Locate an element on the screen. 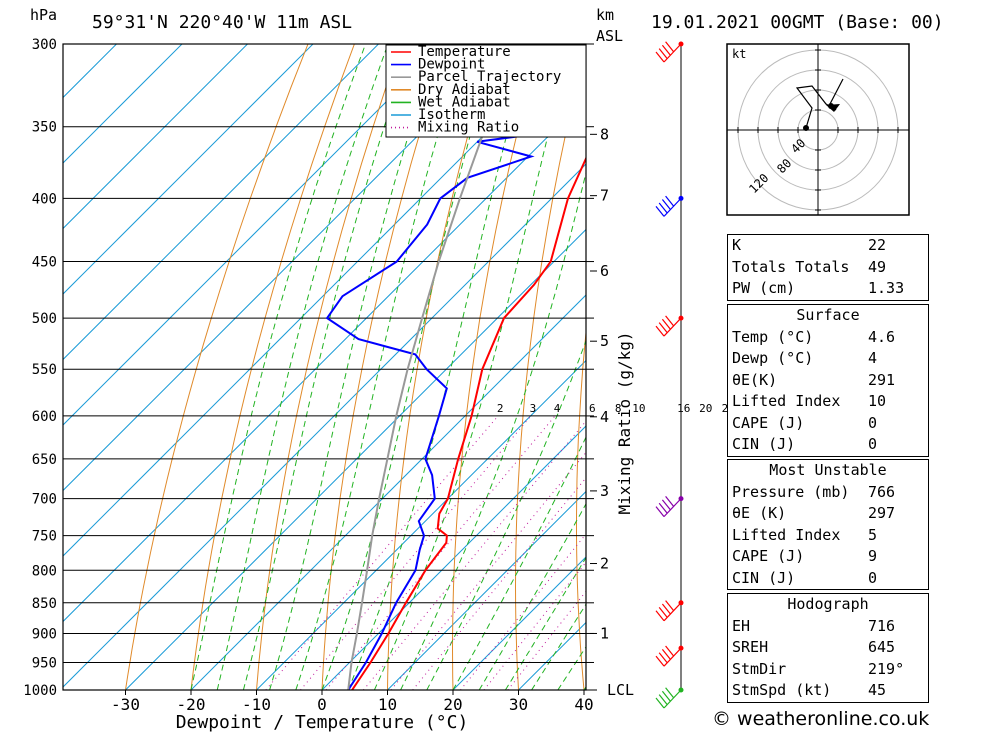  altitude-tick-label: 1 is located at coordinates (604, 633).